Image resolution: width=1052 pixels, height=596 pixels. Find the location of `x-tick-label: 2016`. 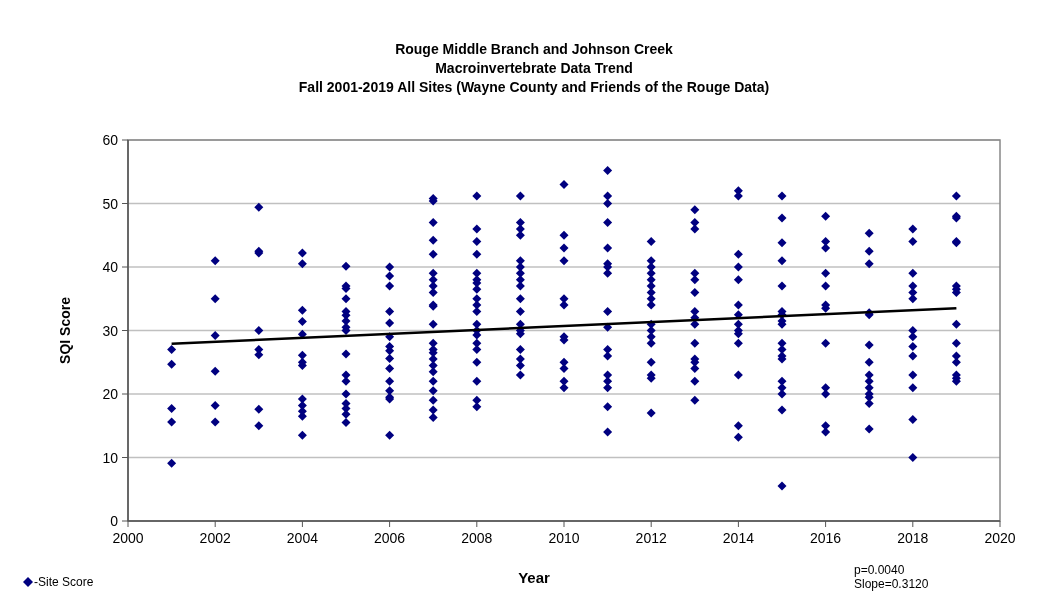

x-tick-label: 2016 is located at coordinates (826, 538).